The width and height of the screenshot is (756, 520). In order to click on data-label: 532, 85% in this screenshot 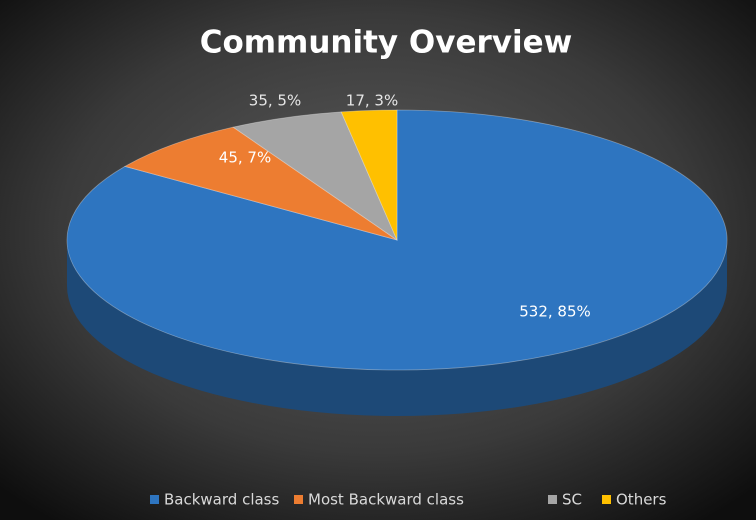, I will do `click(555, 312)`.